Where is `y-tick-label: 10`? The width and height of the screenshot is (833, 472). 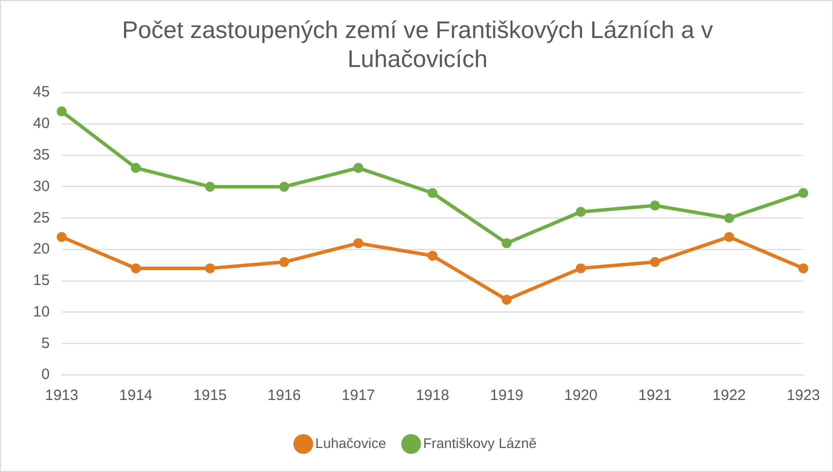 y-tick-label: 10 is located at coordinates (41, 311).